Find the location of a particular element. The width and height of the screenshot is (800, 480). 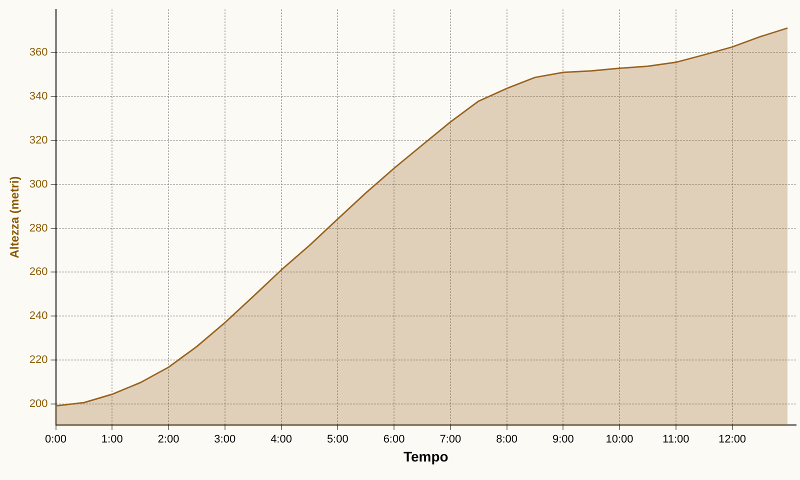

x-tick-label: 12:00 is located at coordinates (732, 440).